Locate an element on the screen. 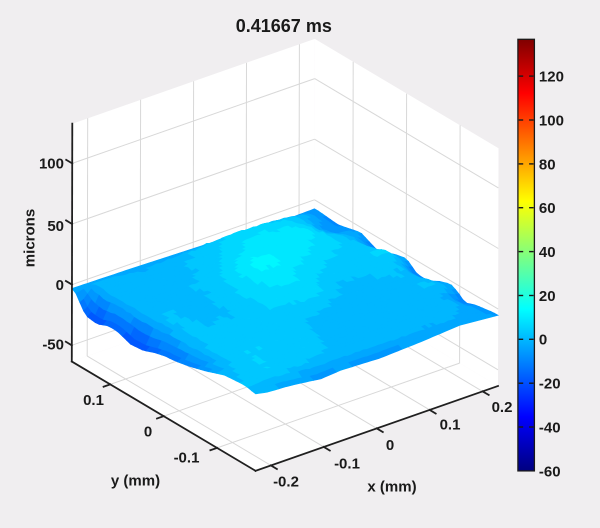  svg-text: -40 is located at coordinates (550, 427).